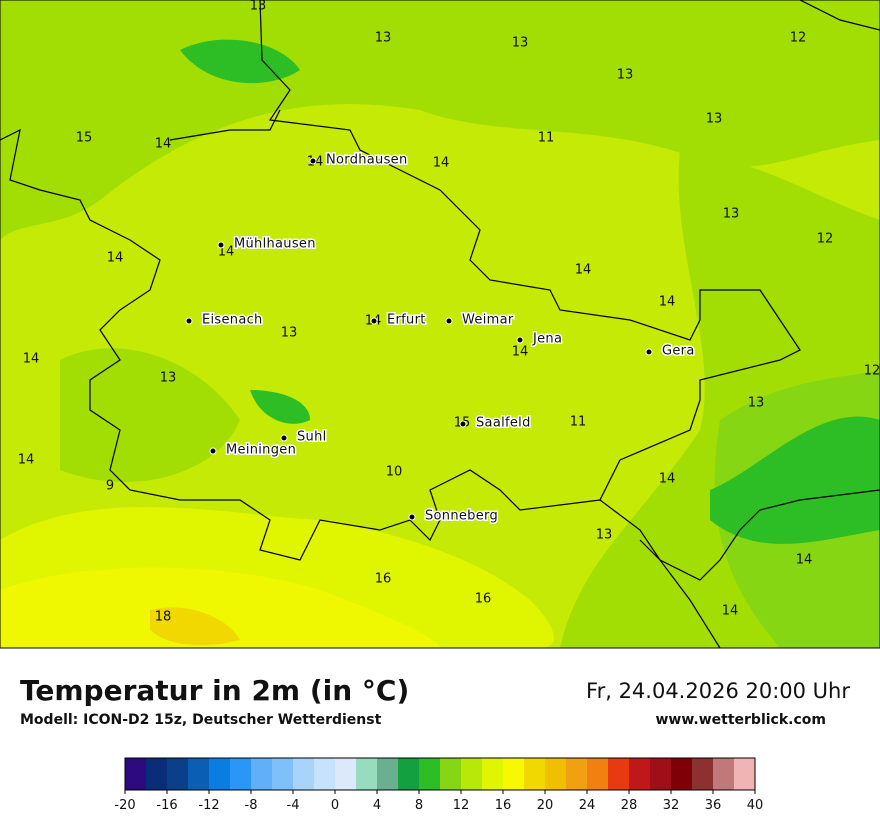 The height and width of the screenshot is (830, 880). Describe the element at coordinates (394, 472) in the screenshot. I see `value-label: 10` at that location.